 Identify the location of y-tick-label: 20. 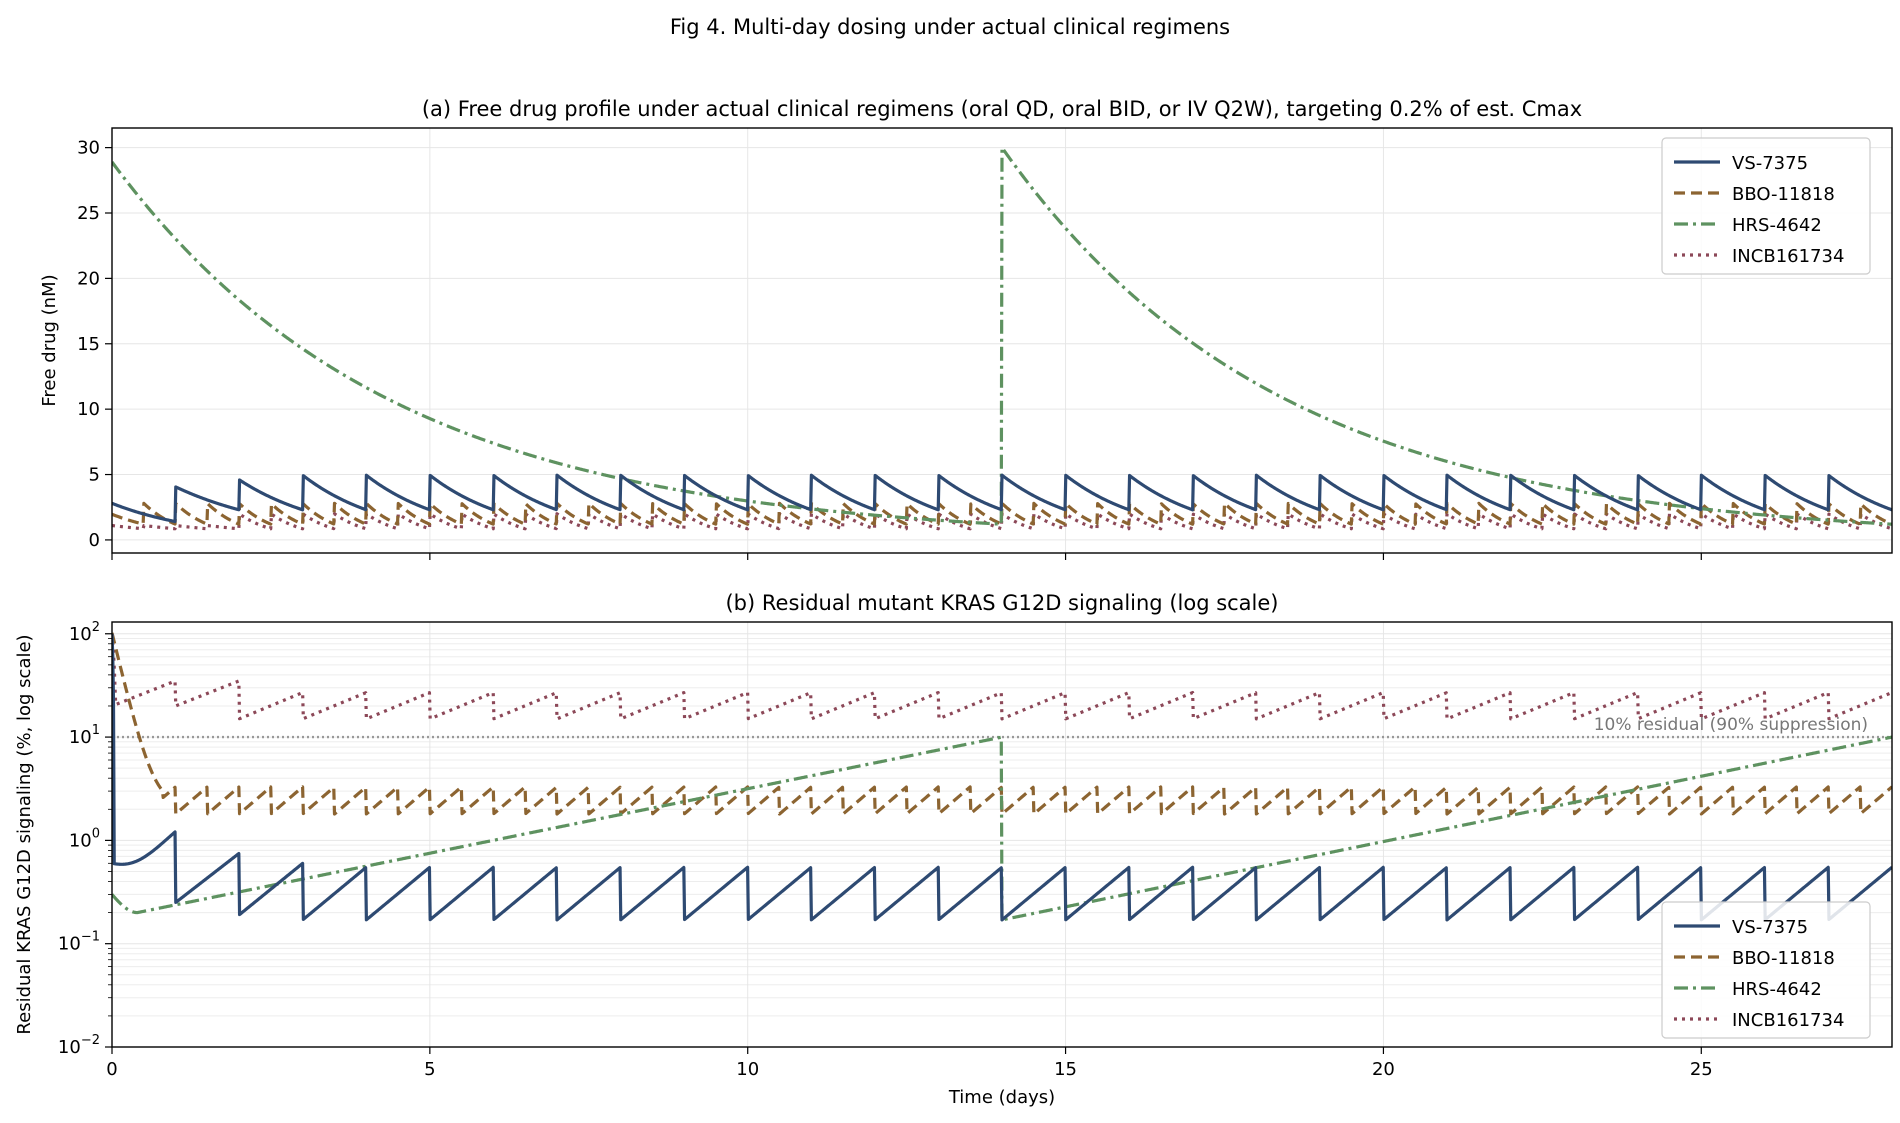
(88, 278).